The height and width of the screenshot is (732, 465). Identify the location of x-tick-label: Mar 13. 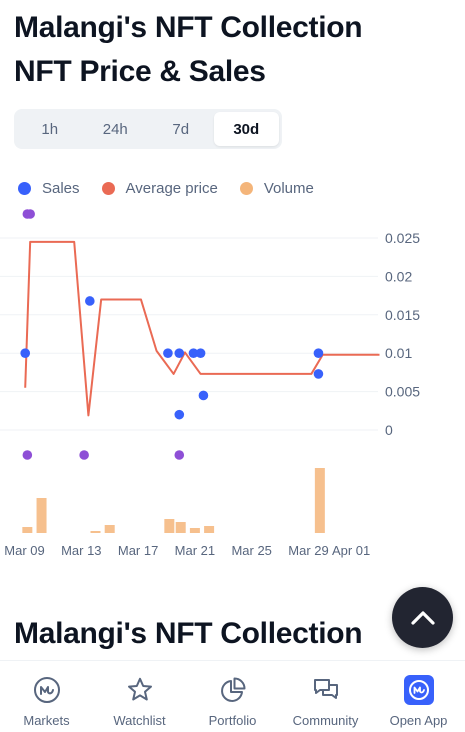
(81, 550).